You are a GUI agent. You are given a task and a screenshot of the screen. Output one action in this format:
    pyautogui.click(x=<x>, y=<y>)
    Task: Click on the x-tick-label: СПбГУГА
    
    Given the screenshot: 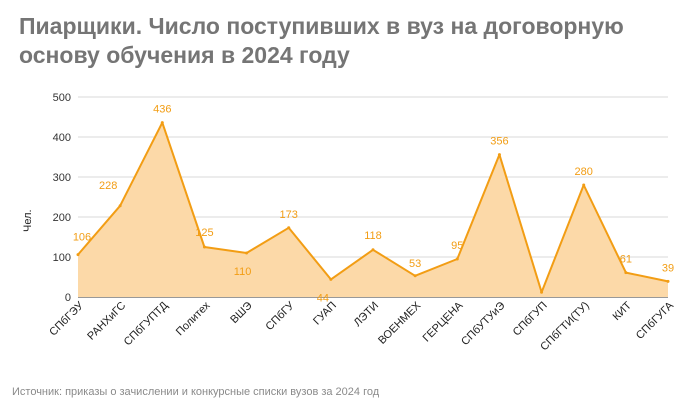 What is the action you would take?
    pyautogui.click(x=655, y=320)
    